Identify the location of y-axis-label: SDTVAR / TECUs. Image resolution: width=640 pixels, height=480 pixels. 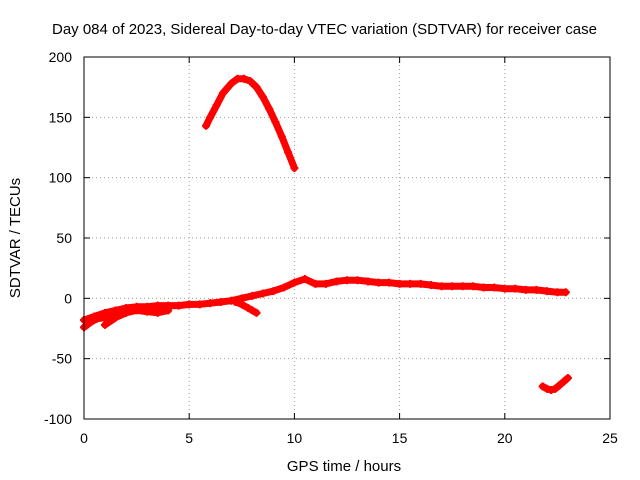
(15, 238).